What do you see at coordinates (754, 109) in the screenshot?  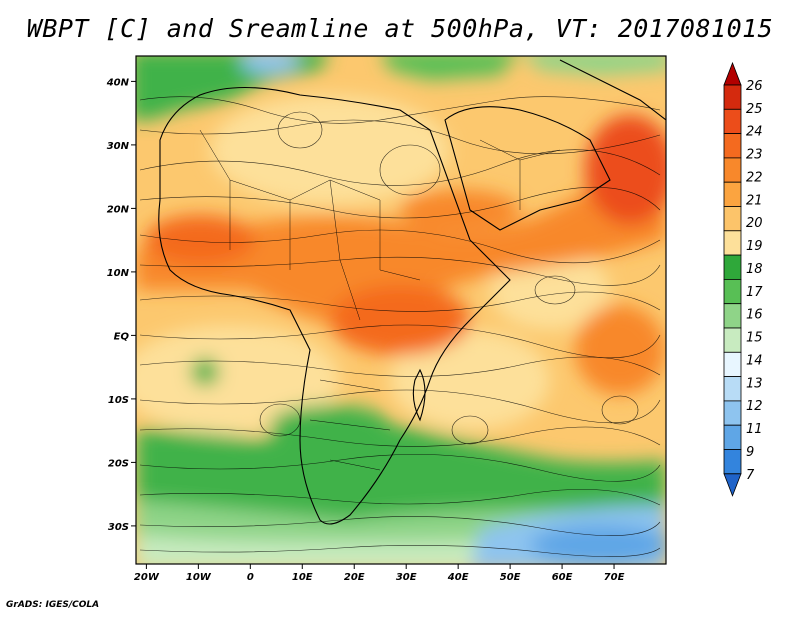 I see `colorbar-label: 25` at bounding box center [754, 109].